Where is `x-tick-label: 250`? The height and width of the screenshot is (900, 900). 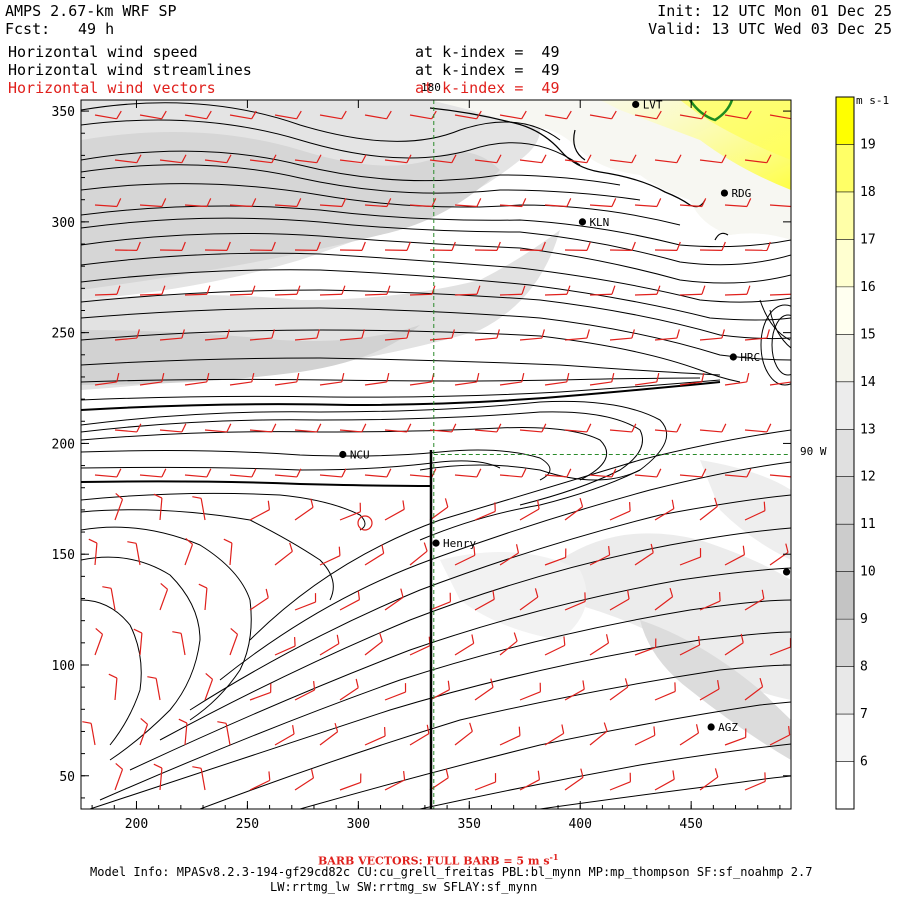
x-tick-label: 250 is located at coordinates (247, 824).